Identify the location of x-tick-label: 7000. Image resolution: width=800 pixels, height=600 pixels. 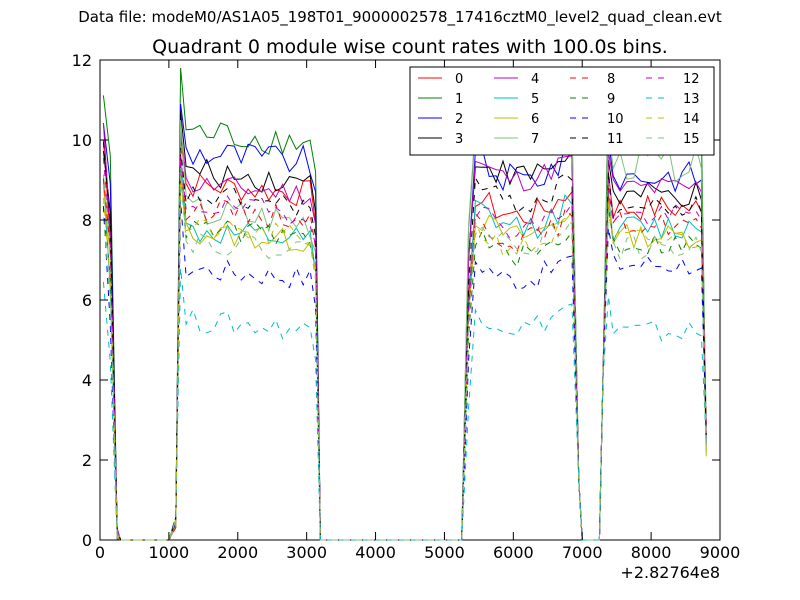
(582, 552).